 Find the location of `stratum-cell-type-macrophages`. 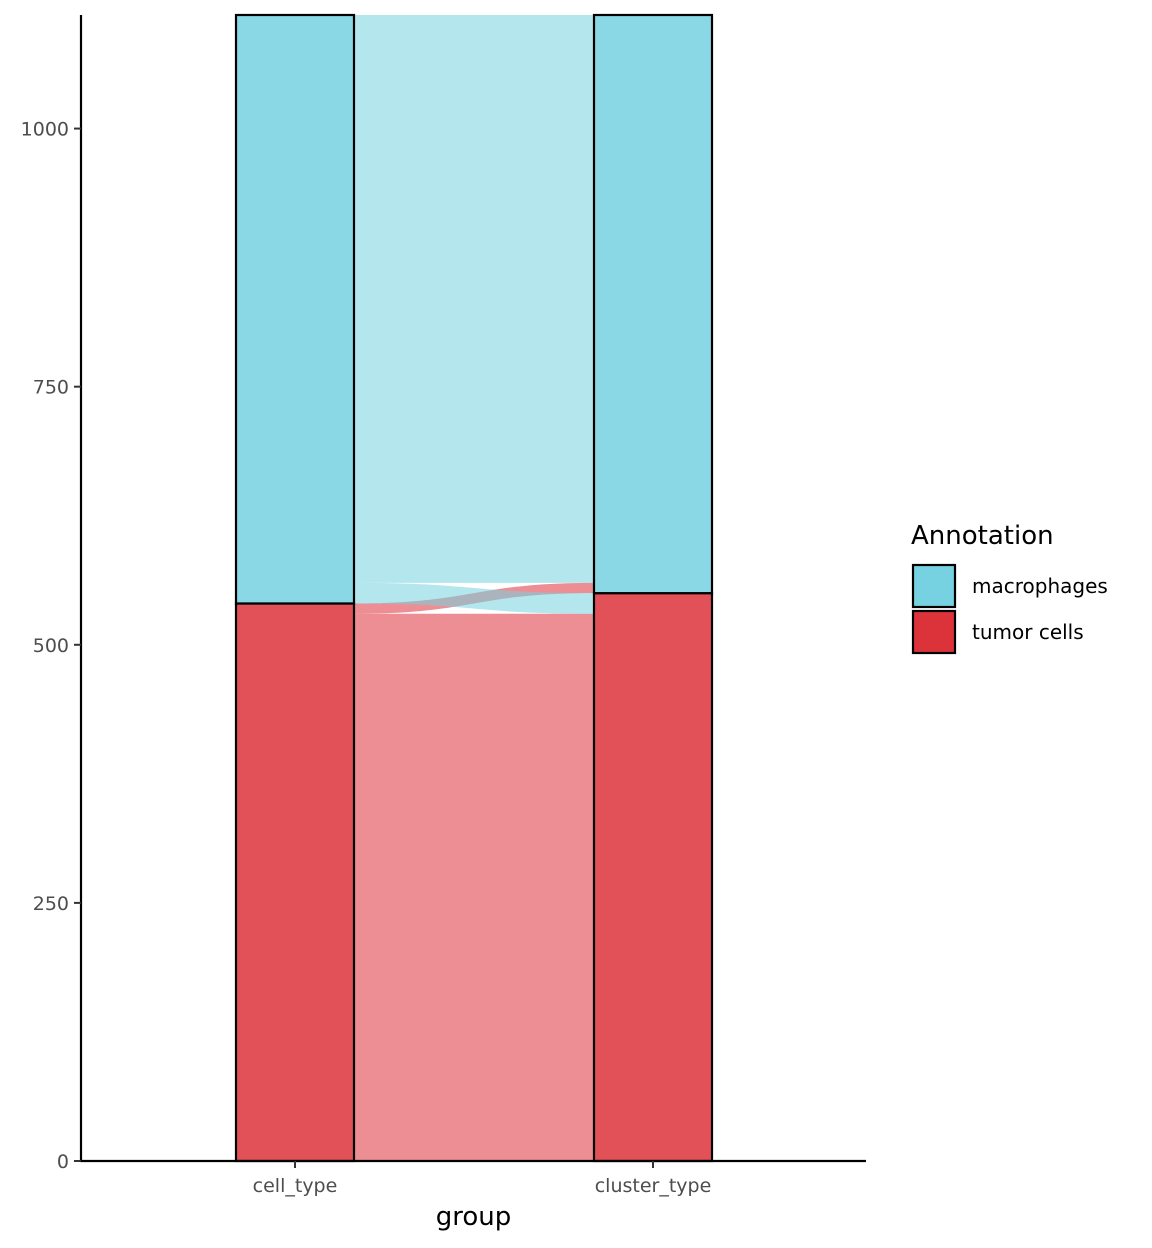

stratum-cell-type-macrophages is located at coordinates (295, 309).